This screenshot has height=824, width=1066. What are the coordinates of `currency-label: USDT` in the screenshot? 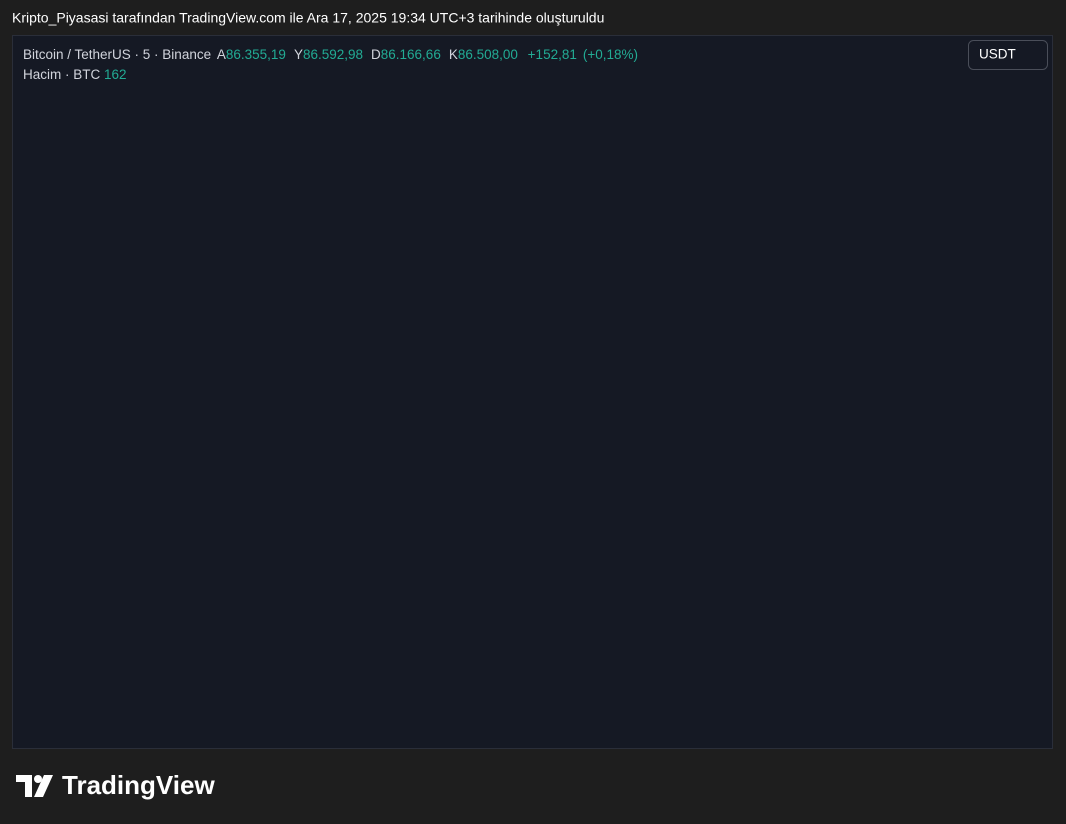 It's located at (997, 54).